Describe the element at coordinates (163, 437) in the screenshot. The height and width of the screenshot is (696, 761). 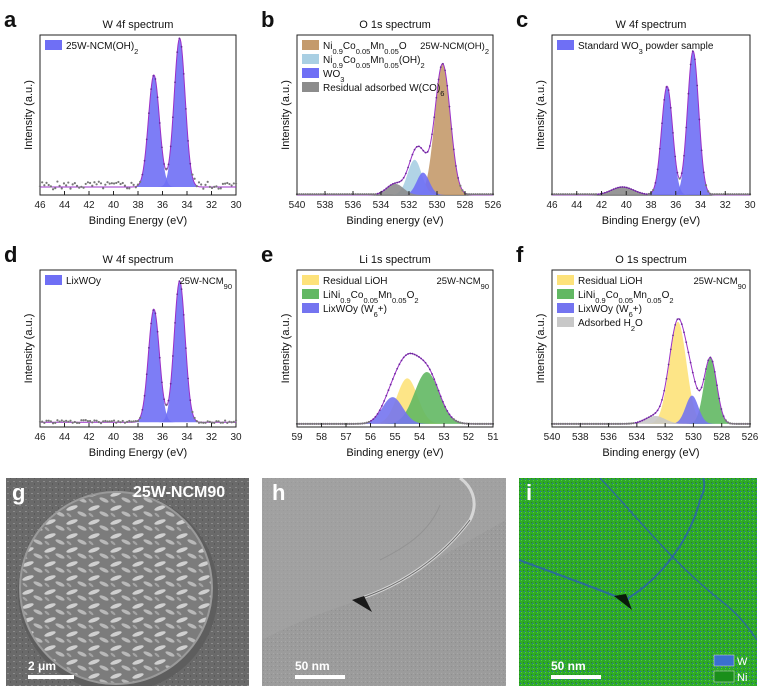
I see `x-tick-label: 36` at that location.